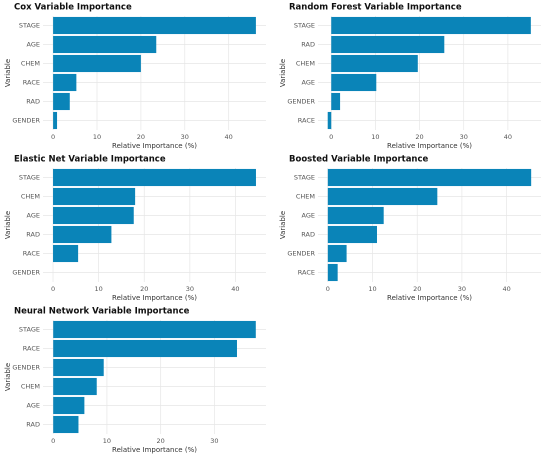 This screenshot has width=550, height=455. I want to click on chart-title: Neural Network Variable Importance, so click(102, 312).